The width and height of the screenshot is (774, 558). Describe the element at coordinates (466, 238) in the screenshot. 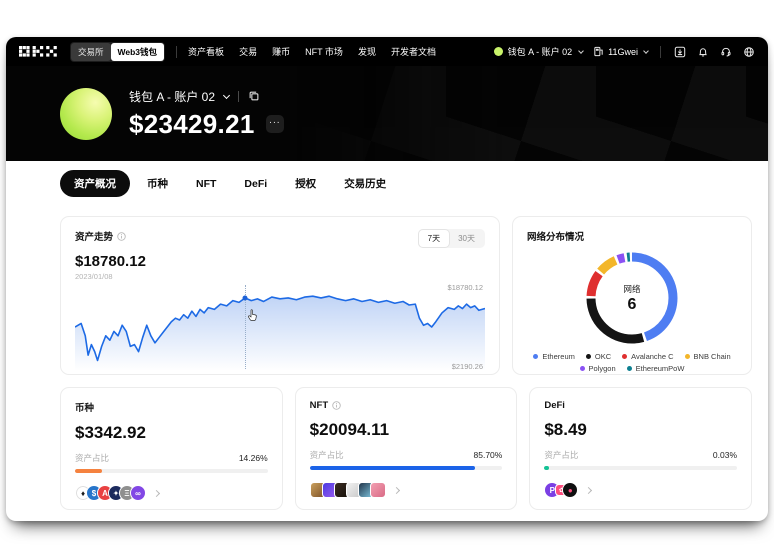

I see `range-30d-button: 30天` at that location.